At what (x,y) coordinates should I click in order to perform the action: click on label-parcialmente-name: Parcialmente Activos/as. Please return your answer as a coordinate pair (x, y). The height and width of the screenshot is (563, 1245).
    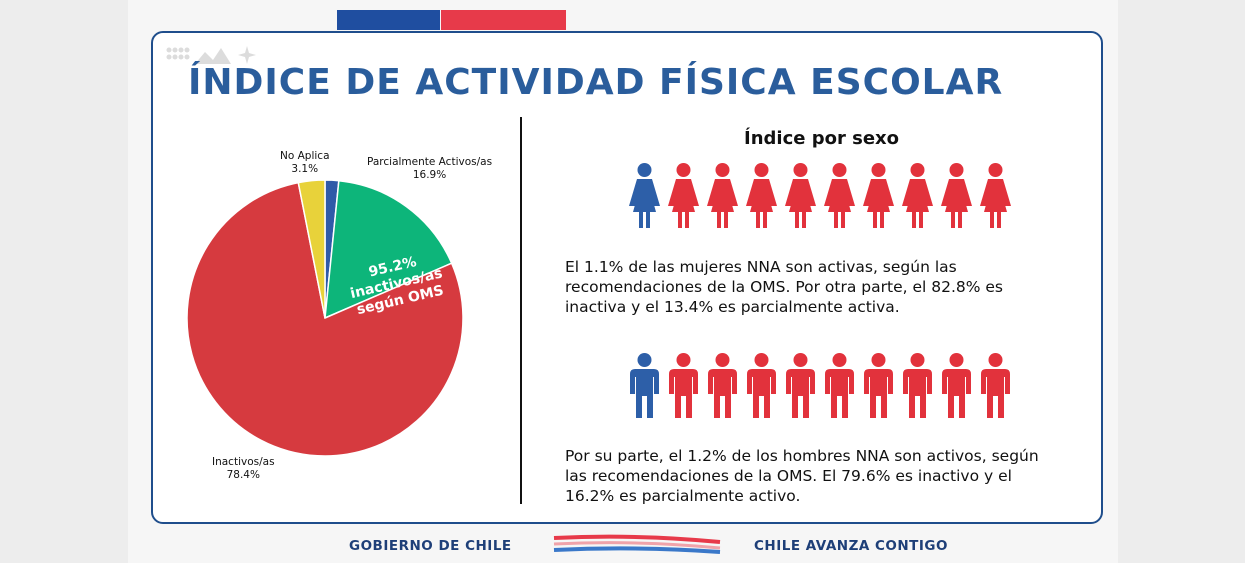
    Looking at the image, I should click on (430, 162).